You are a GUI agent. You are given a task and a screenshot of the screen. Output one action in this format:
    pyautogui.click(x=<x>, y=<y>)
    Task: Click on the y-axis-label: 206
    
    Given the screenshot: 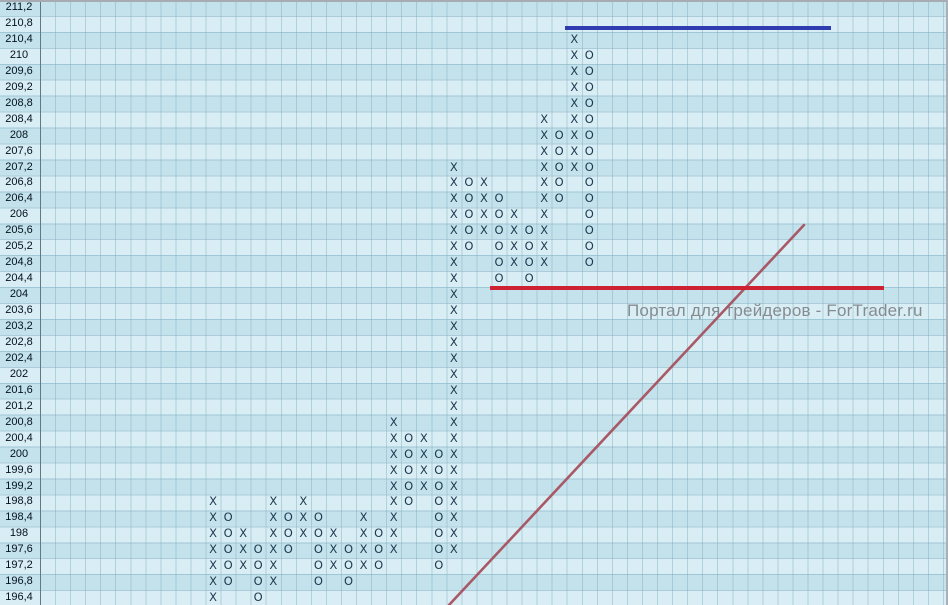 What is the action you would take?
    pyautogui.click(x=19, y=214)
    